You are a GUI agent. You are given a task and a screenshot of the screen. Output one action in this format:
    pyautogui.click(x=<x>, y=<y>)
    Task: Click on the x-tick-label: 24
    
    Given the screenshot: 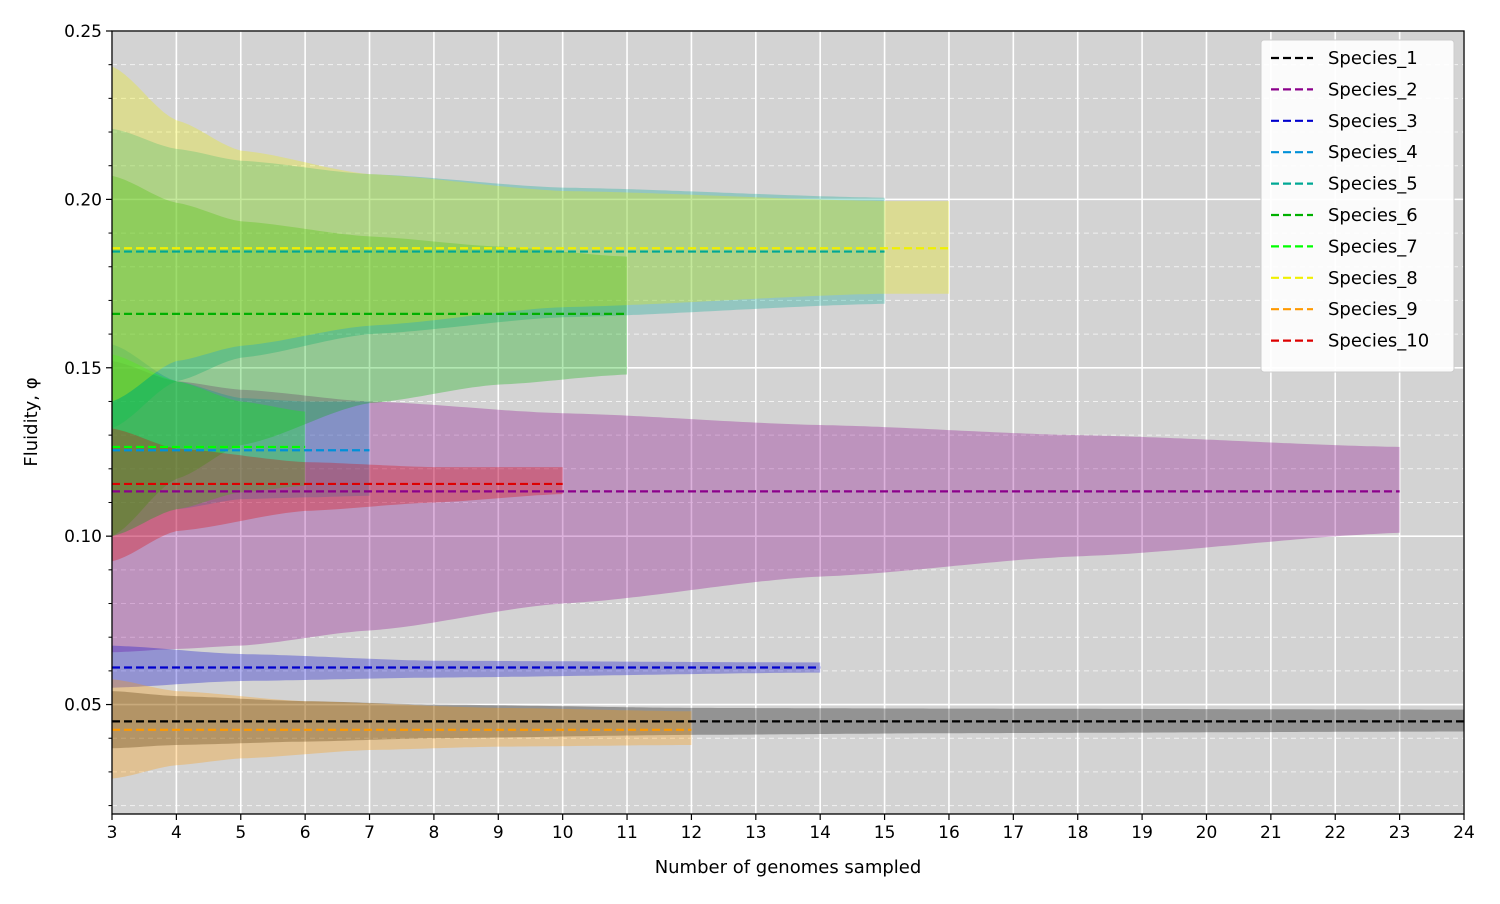 What is the action you would take?
    pyautogui.click(x=1464, y=833)
    